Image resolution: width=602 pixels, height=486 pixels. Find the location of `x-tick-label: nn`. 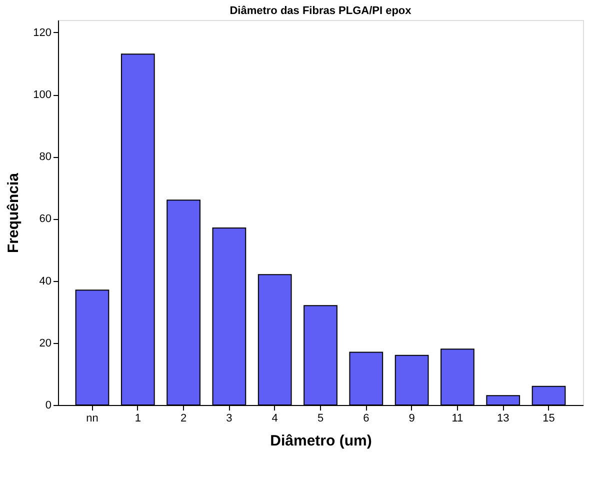

x-tick-label: nn is located at coordinates (92, 418).